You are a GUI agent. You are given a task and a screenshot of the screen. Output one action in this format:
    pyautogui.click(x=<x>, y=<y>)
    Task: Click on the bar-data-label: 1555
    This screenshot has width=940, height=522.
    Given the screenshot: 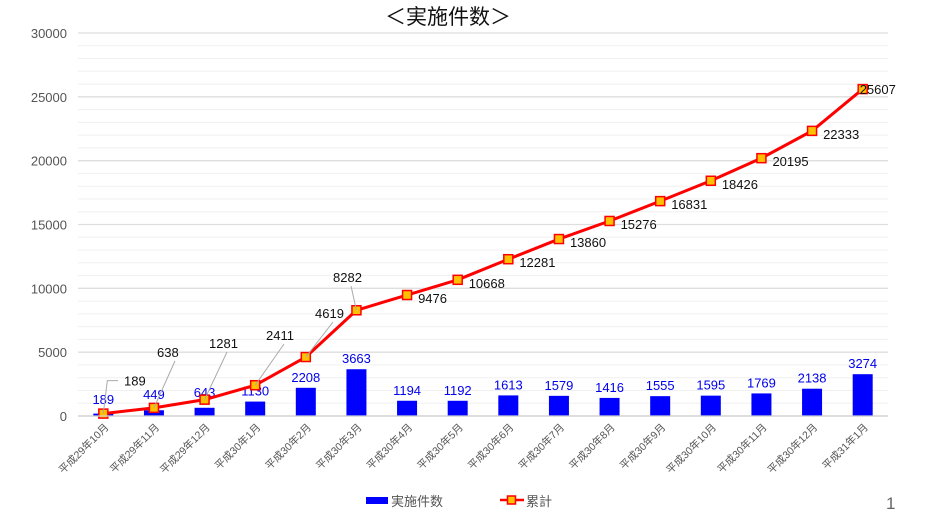 What is the action you would take?
    pyautogui.click(x=660, y=385)
    